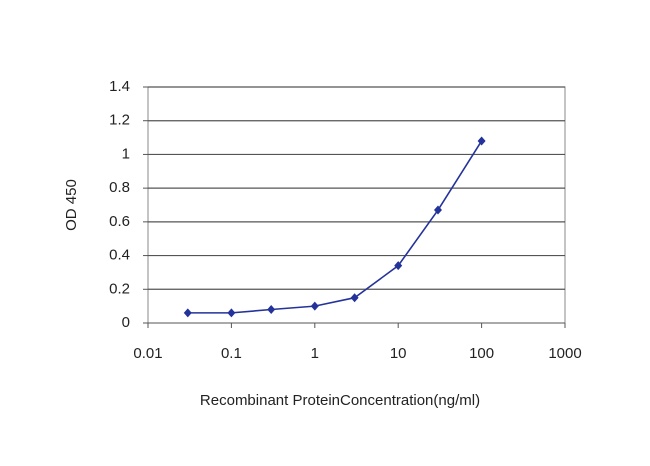 The image size is (650, 466). I want to click on y-tick-label: 0.8, so click(119, 187).